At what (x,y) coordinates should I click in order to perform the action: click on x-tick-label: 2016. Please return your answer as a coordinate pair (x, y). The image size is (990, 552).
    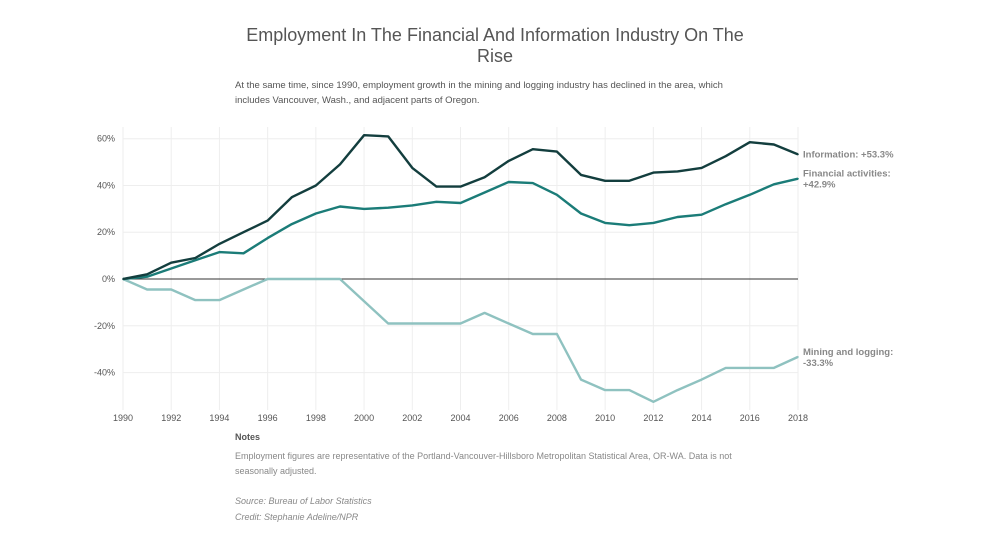
    Looking at the image, I should click on (750, 418).